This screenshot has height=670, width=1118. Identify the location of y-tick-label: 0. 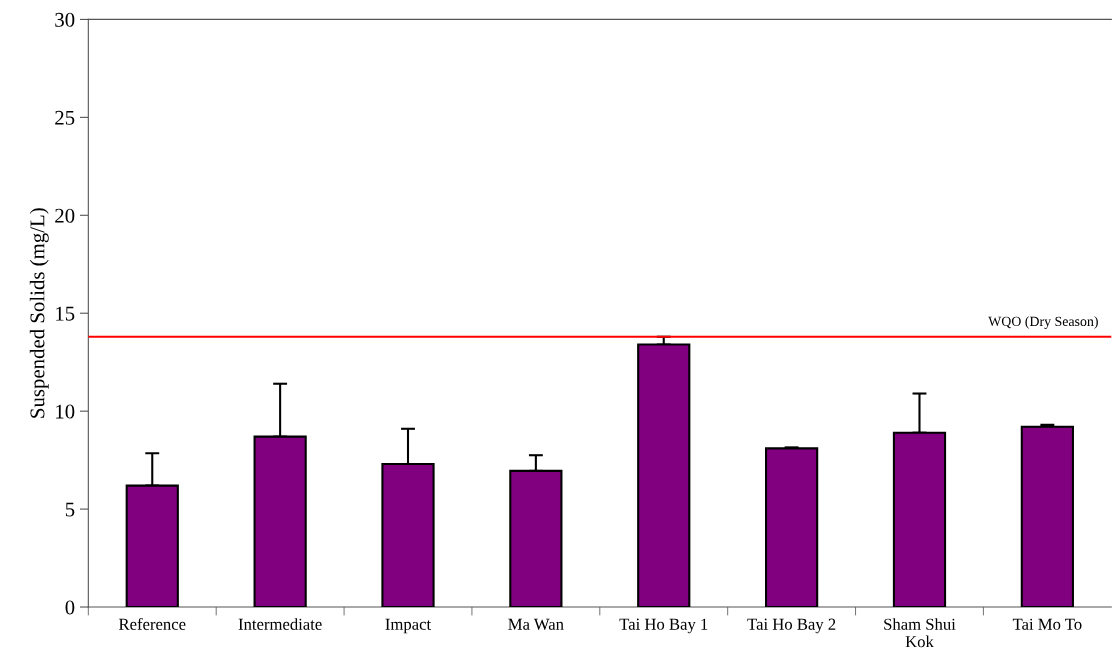
(70, 607).